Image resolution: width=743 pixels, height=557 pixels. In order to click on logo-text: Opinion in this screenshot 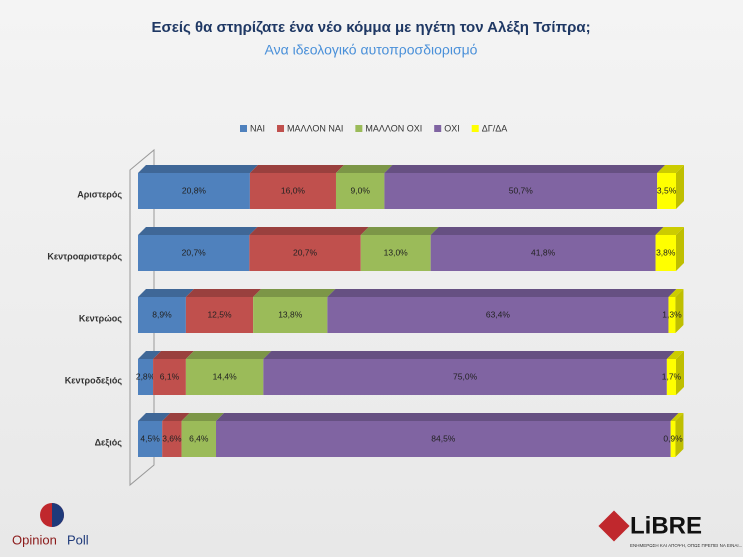, I will do `click(34, 539)`.